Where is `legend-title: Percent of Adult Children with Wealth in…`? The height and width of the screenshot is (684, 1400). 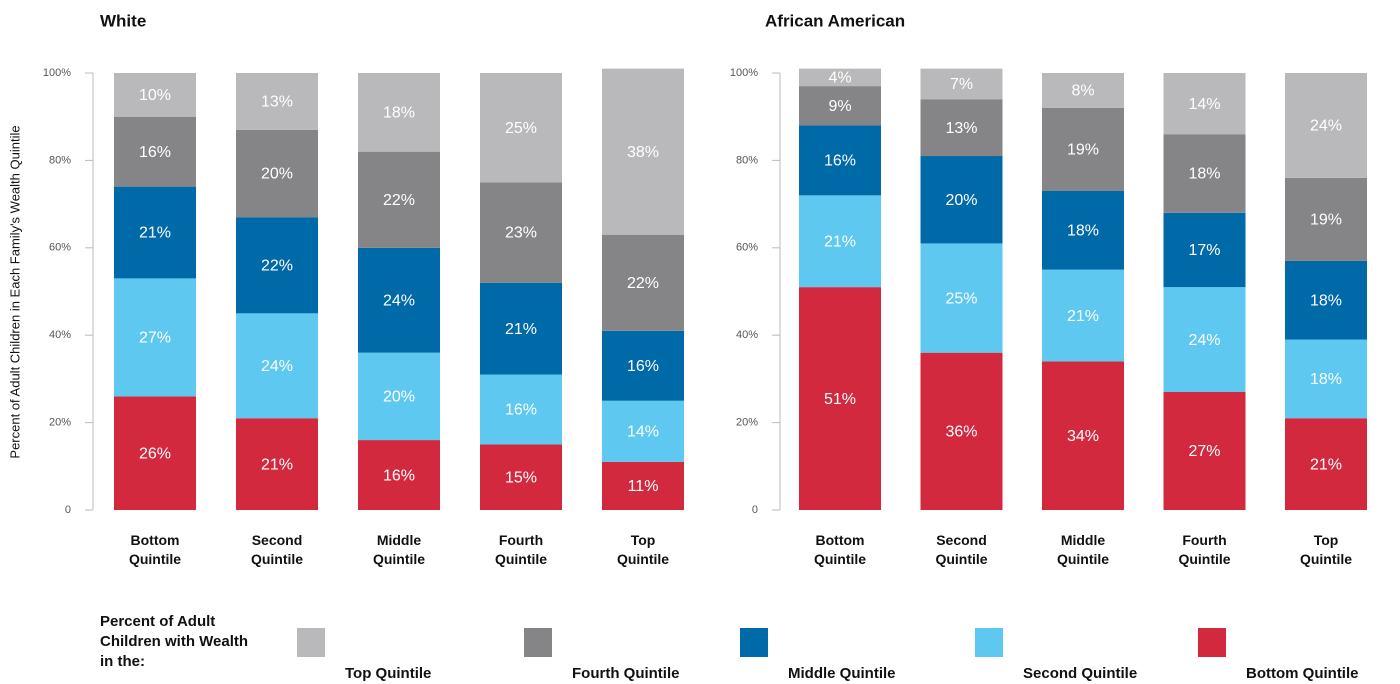 legend-title: Percent of Adult Children with Wealth in… is located at coordinates (174, 641).